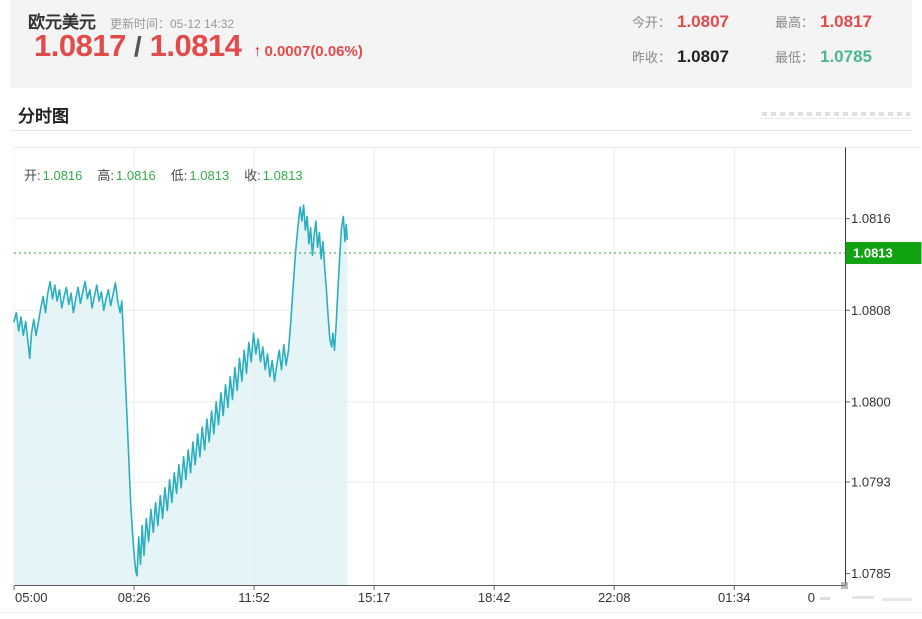 The height and width of the screenshot is (619, 922). Describe the element at coordinates (179, 175) in the screenshot. I see `legend-label: 低:` at that location.